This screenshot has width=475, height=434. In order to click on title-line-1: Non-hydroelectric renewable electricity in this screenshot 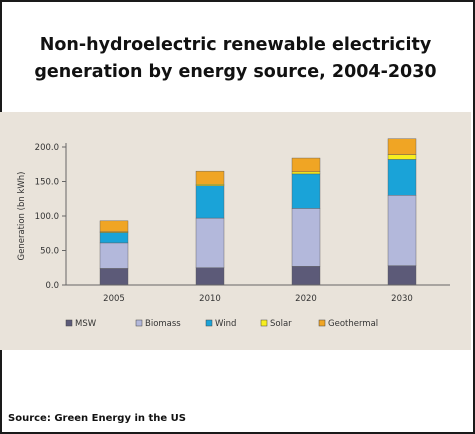, I will do `click(235, 45)`.